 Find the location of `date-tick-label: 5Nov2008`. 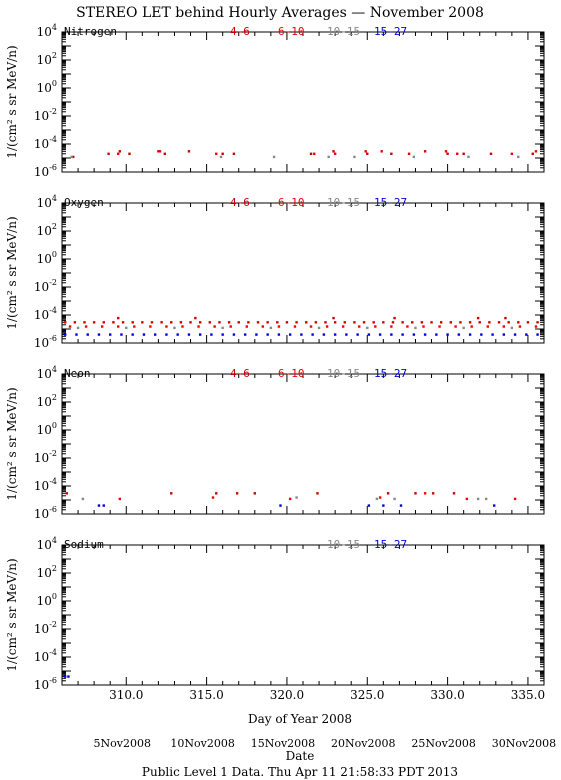

date-tick-label: 5Nov2008 is located at coordinates (122, 743).